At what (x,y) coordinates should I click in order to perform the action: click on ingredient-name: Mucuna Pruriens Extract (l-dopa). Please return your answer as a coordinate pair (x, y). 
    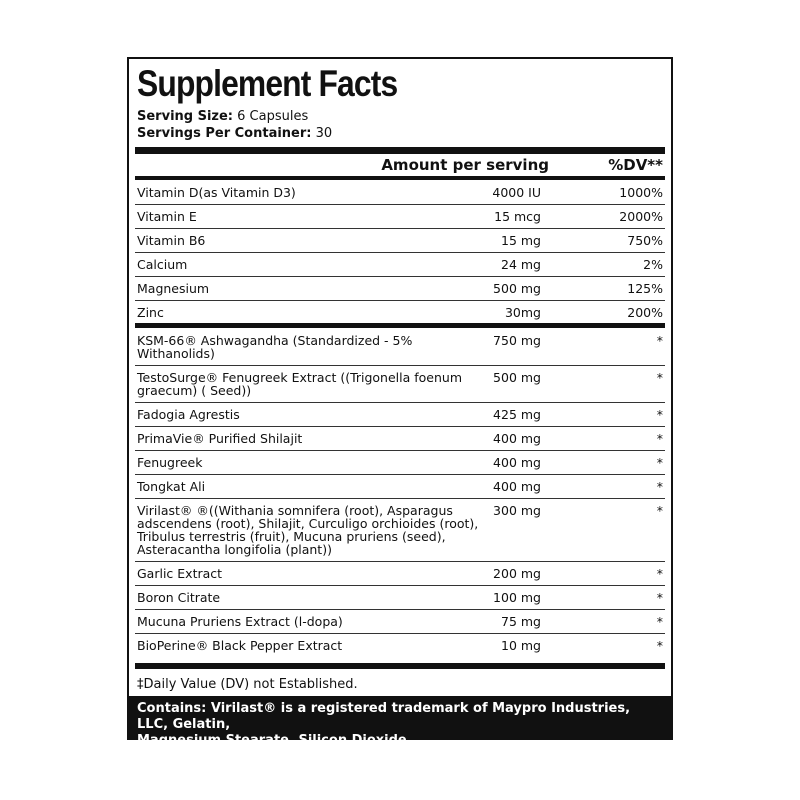
    Looking at the image, I should click on (240, 621).